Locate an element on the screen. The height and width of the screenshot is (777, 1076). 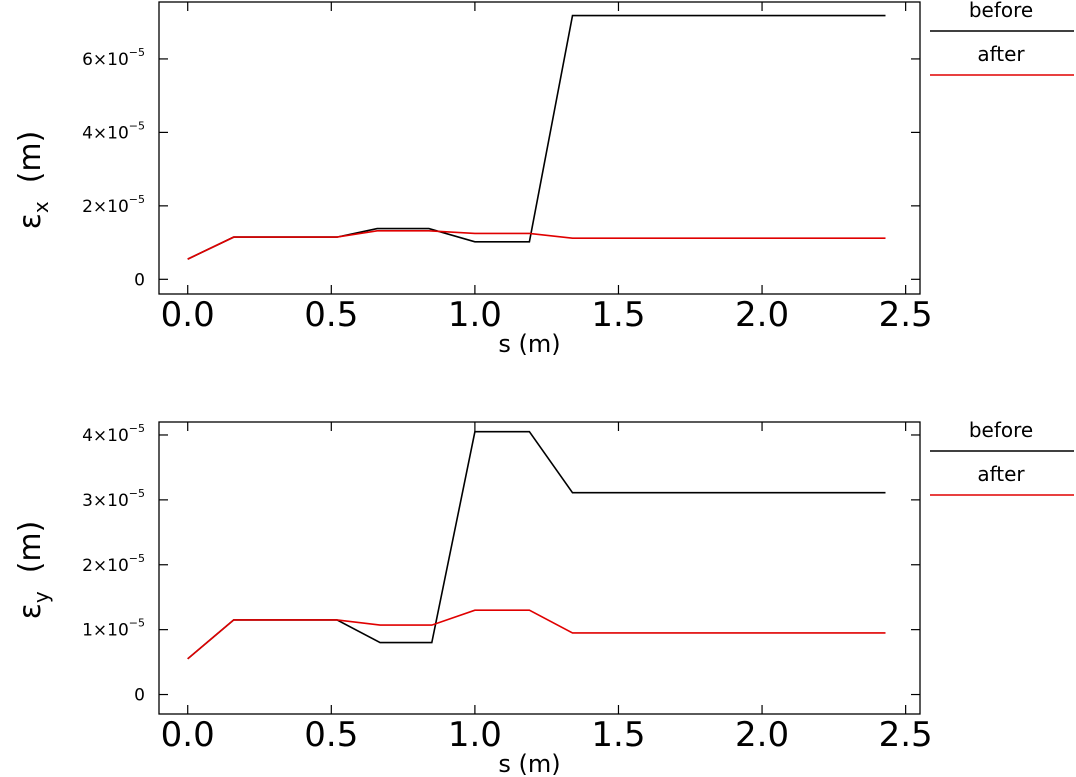
y-tick-label: 1×10⁻⁵ is located at coordinates (113, 629).